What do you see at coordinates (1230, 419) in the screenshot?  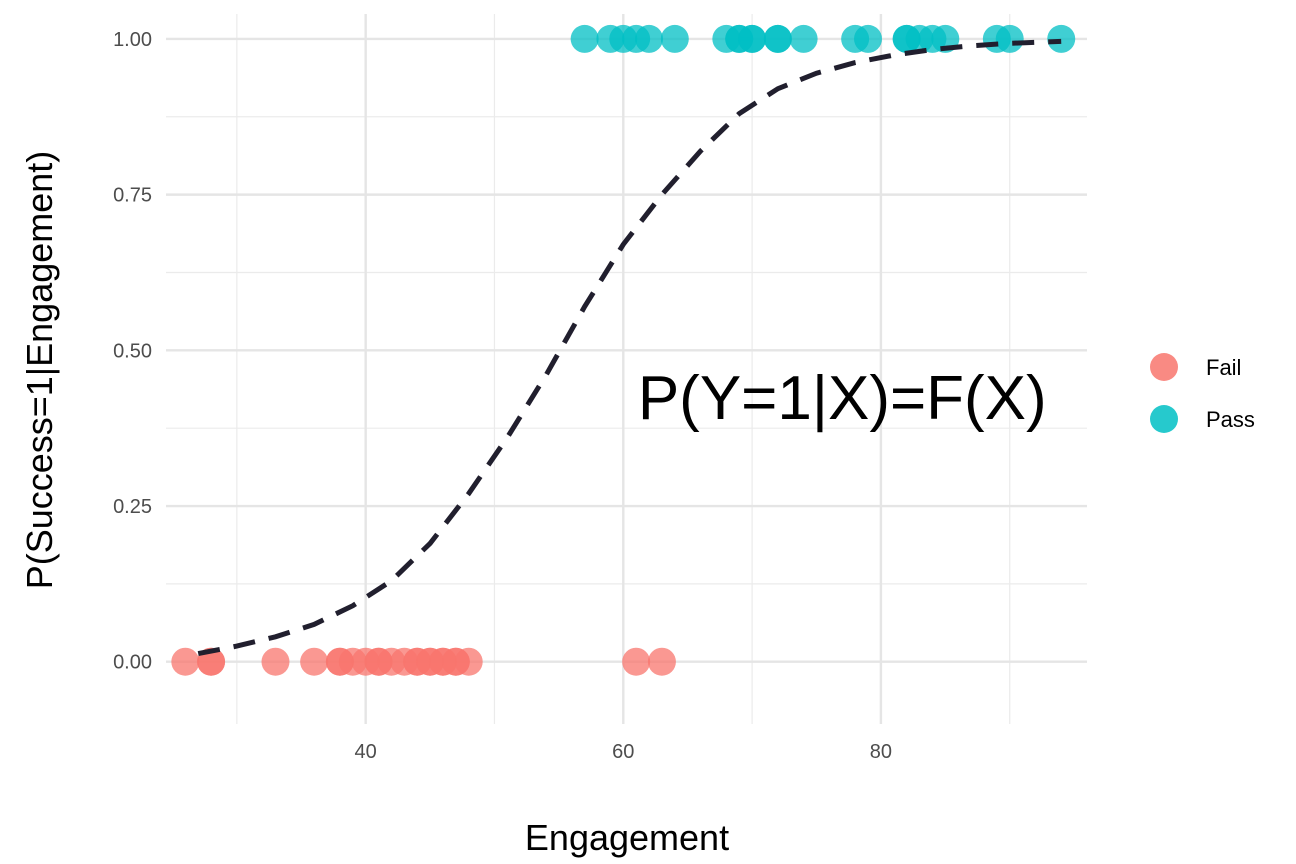 I see `legend-label-pass: Pass` at bounding box center [1230, 419].